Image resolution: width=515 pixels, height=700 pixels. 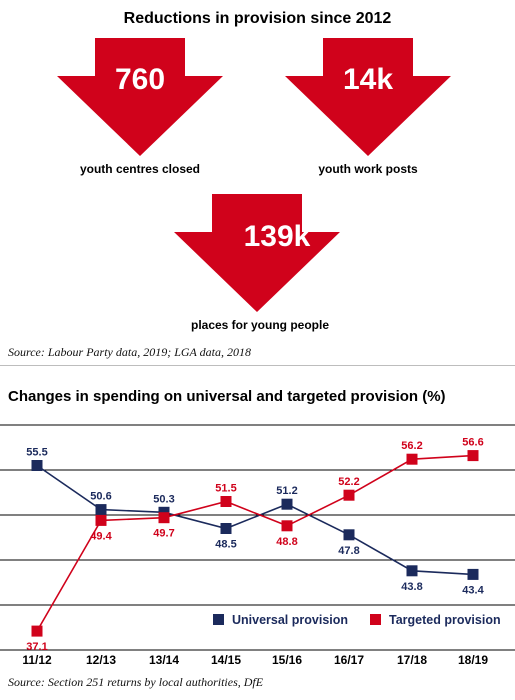 I want to click on legend: Universal provision Targeted provision, so click(x=357, y=620).